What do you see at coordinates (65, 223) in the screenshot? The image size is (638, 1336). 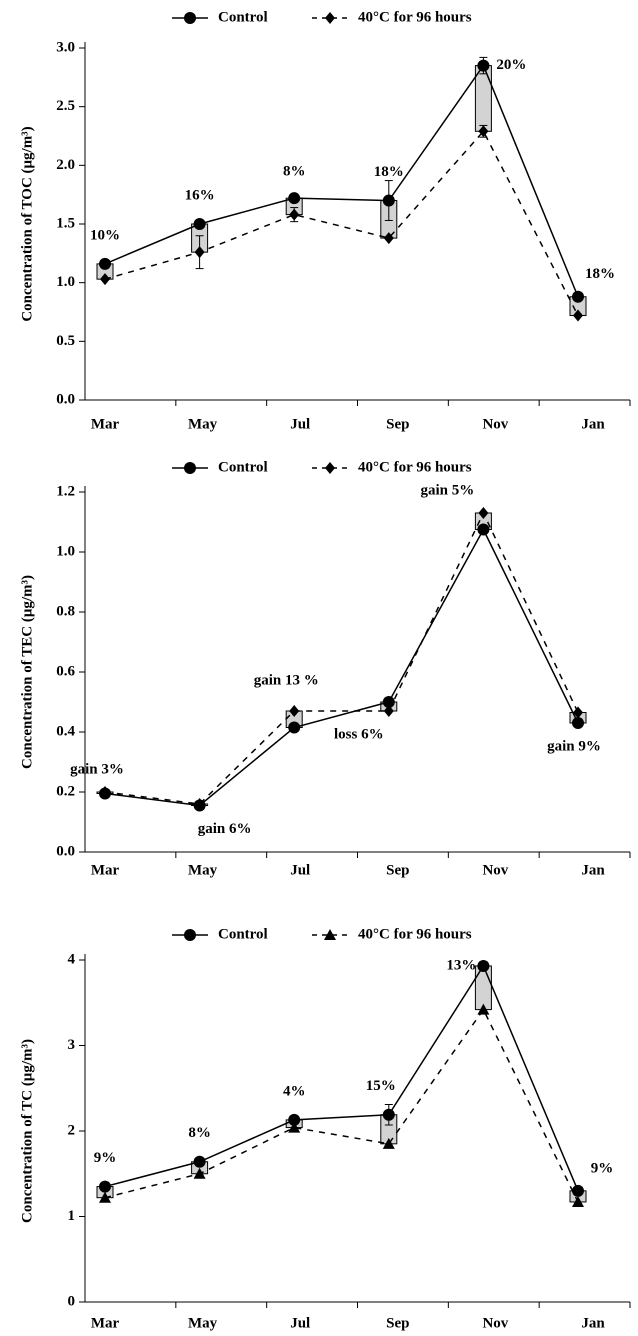 I see `y-tick-label: 1.5` at bounding box center [65, 223].